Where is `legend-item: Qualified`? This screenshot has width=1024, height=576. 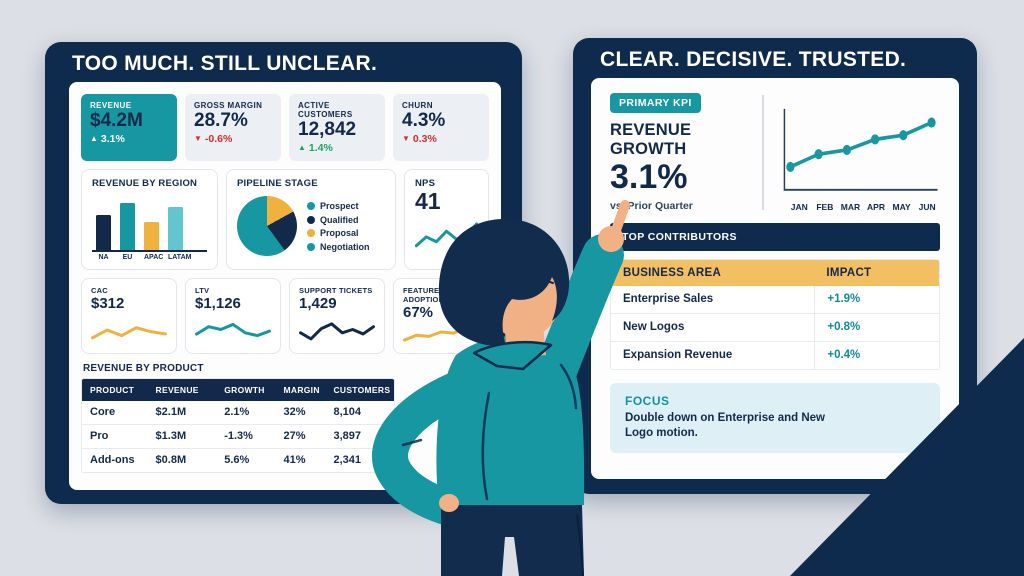 legend-item: Qualified is located at coordinates (338, 220).